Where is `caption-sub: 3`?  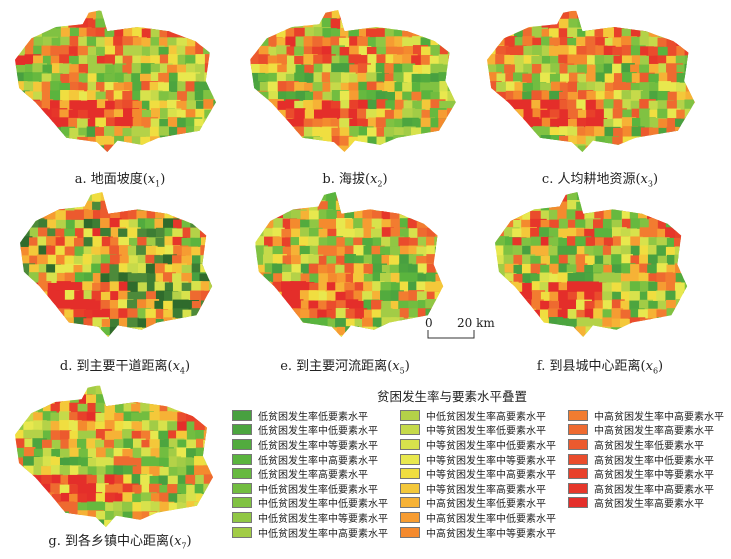 caption-sub: 3 is located at coordinates (650, 184).